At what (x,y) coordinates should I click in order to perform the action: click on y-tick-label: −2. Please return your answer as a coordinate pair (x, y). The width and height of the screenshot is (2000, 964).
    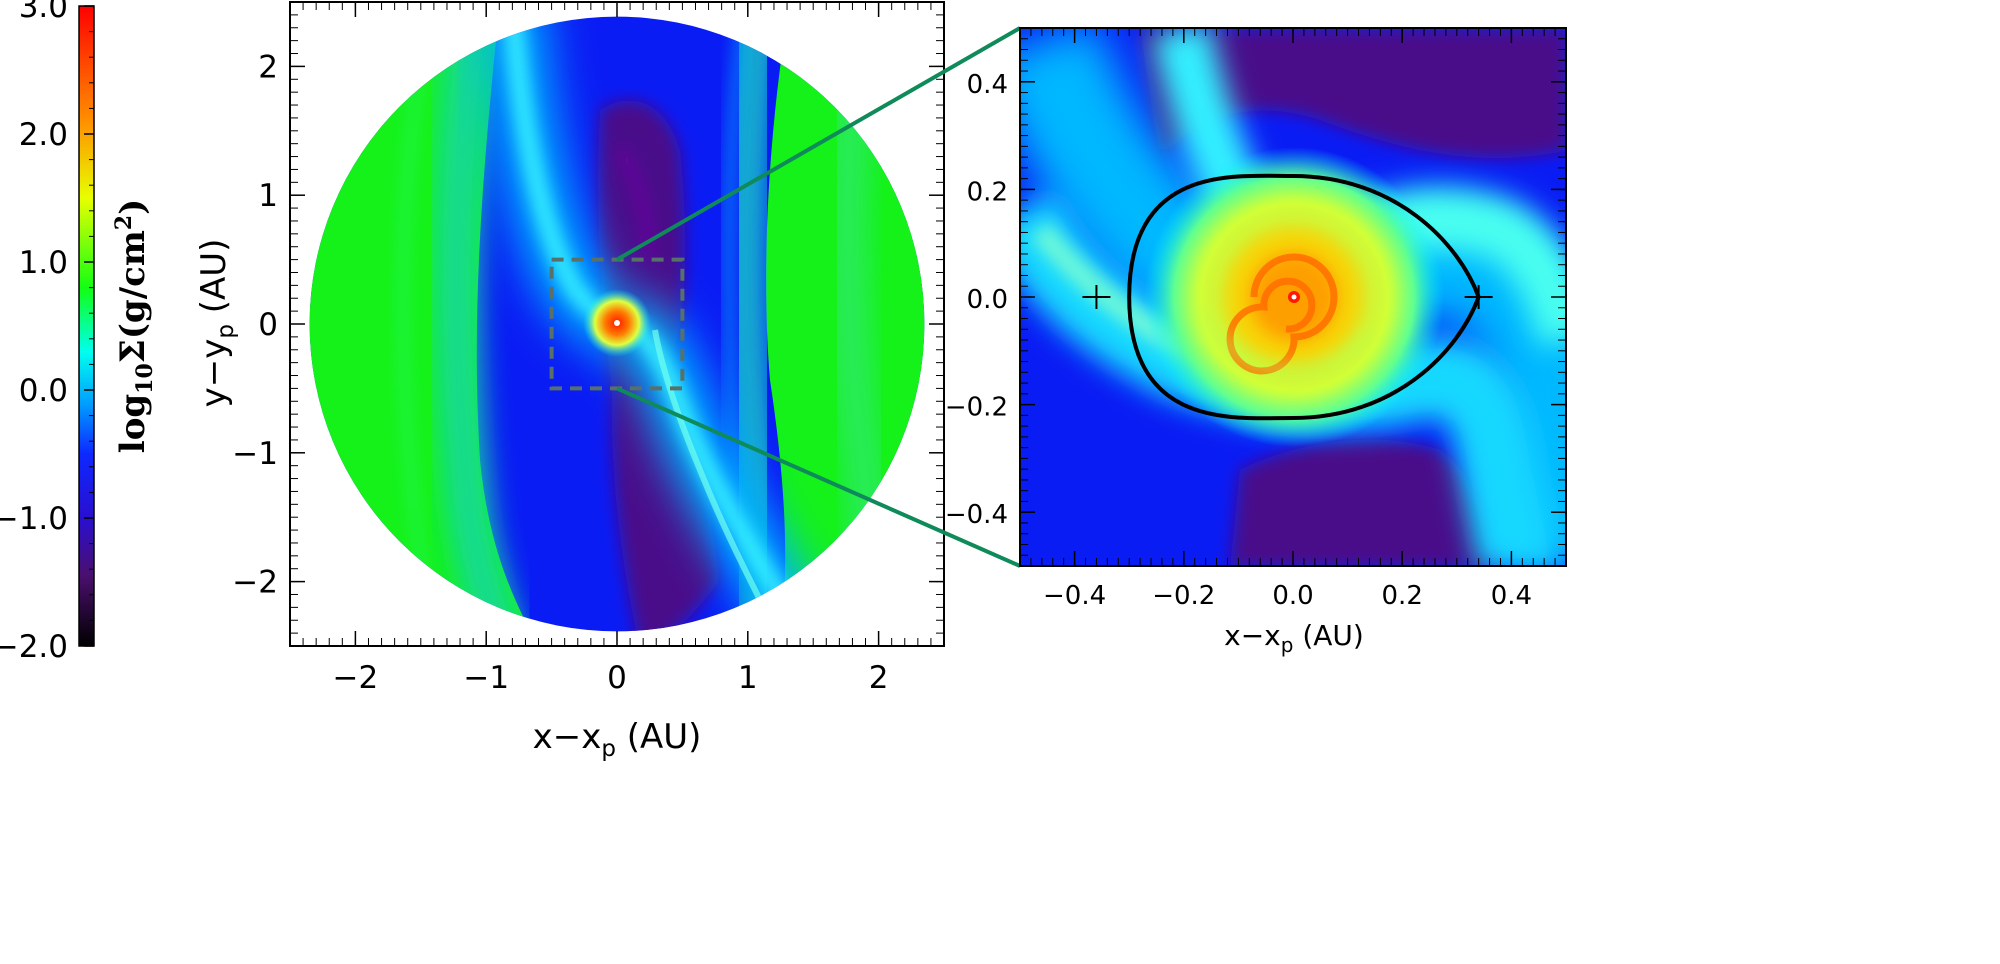
    Looking at the image, I should click on (255, 583).